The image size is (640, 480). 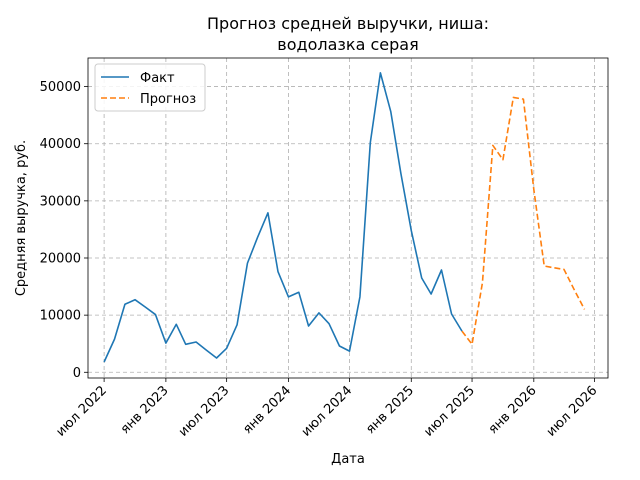 What do you see at coordinates (77, 373) in the screenshot?
I see `y-tick-label: 0` at bounding box center [77, 373].